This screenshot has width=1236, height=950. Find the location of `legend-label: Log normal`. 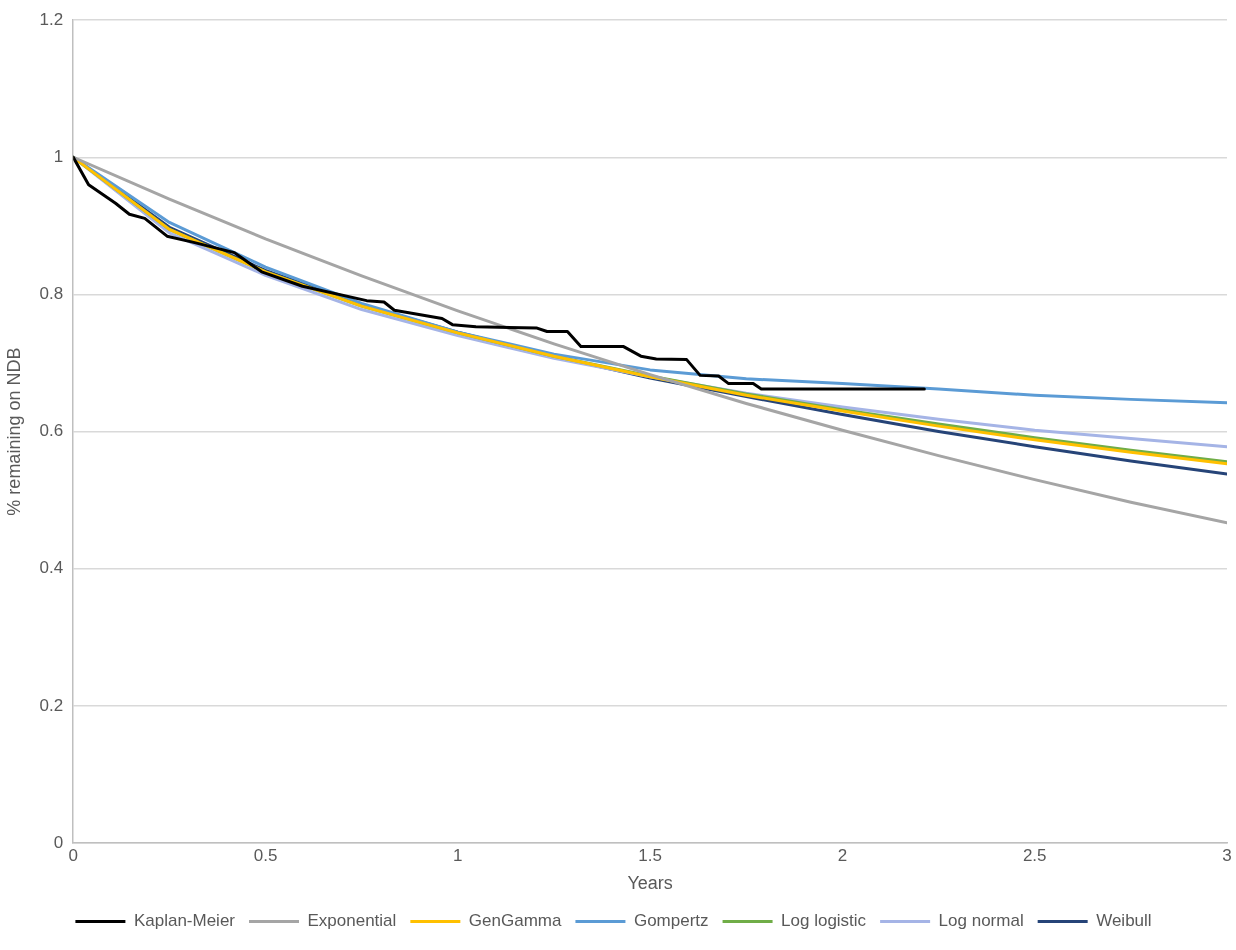

legend-label: Log normal is located at coordinates (981, 921).